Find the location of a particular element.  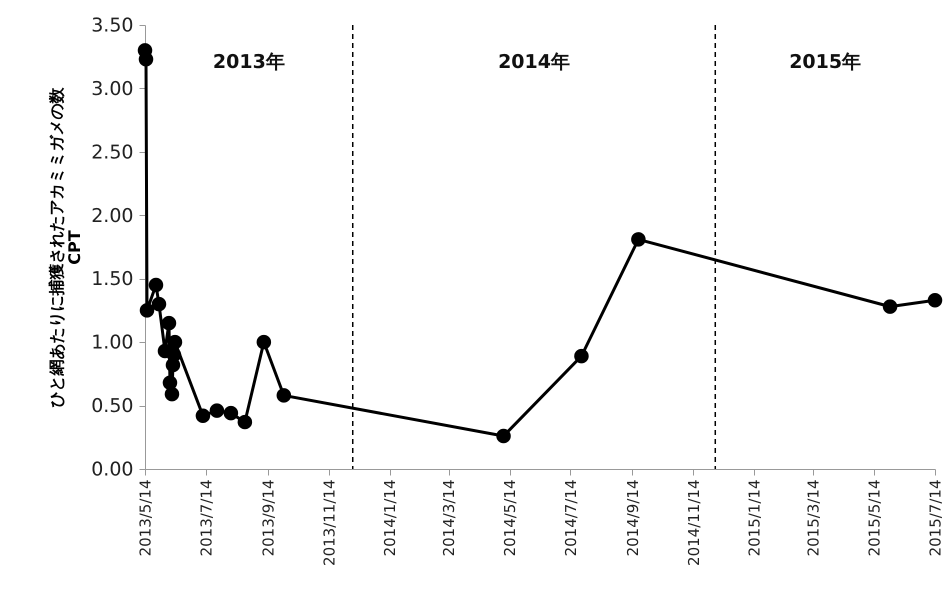

x-tick-label: 2015/7/14 is located at coordinates (935, 518).